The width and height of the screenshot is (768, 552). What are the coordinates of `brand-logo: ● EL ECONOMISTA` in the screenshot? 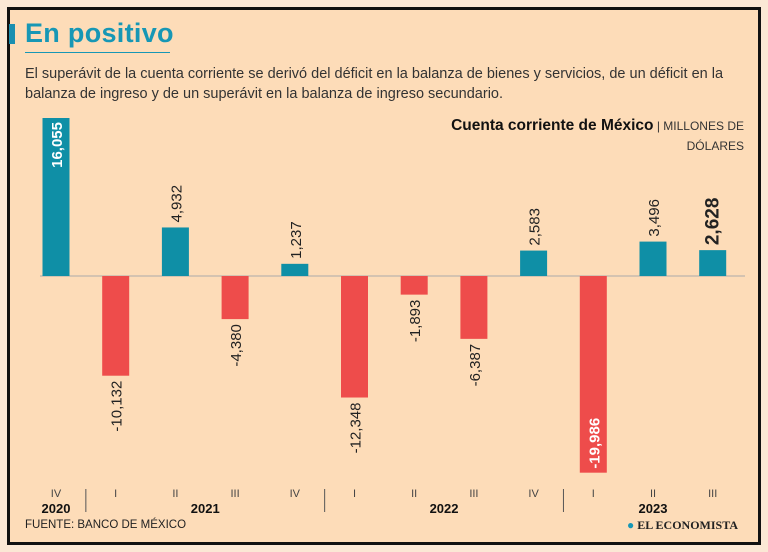 It's located at (682, 525).